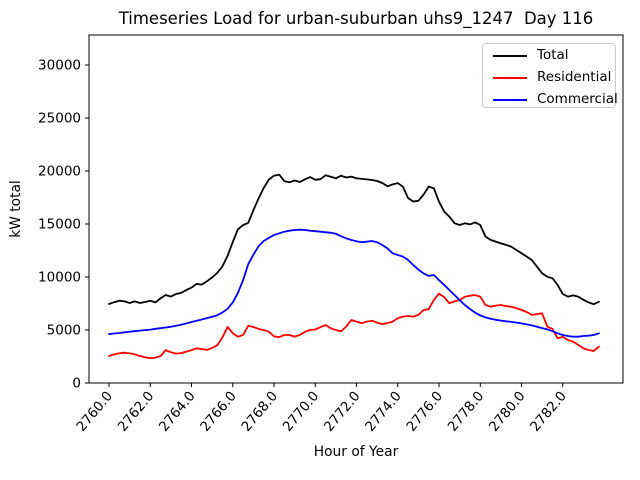 Image resolution: width=640 pixels, height=480 pixels. I want to click on x-tick-label: 2766.0, so click(218, 411).